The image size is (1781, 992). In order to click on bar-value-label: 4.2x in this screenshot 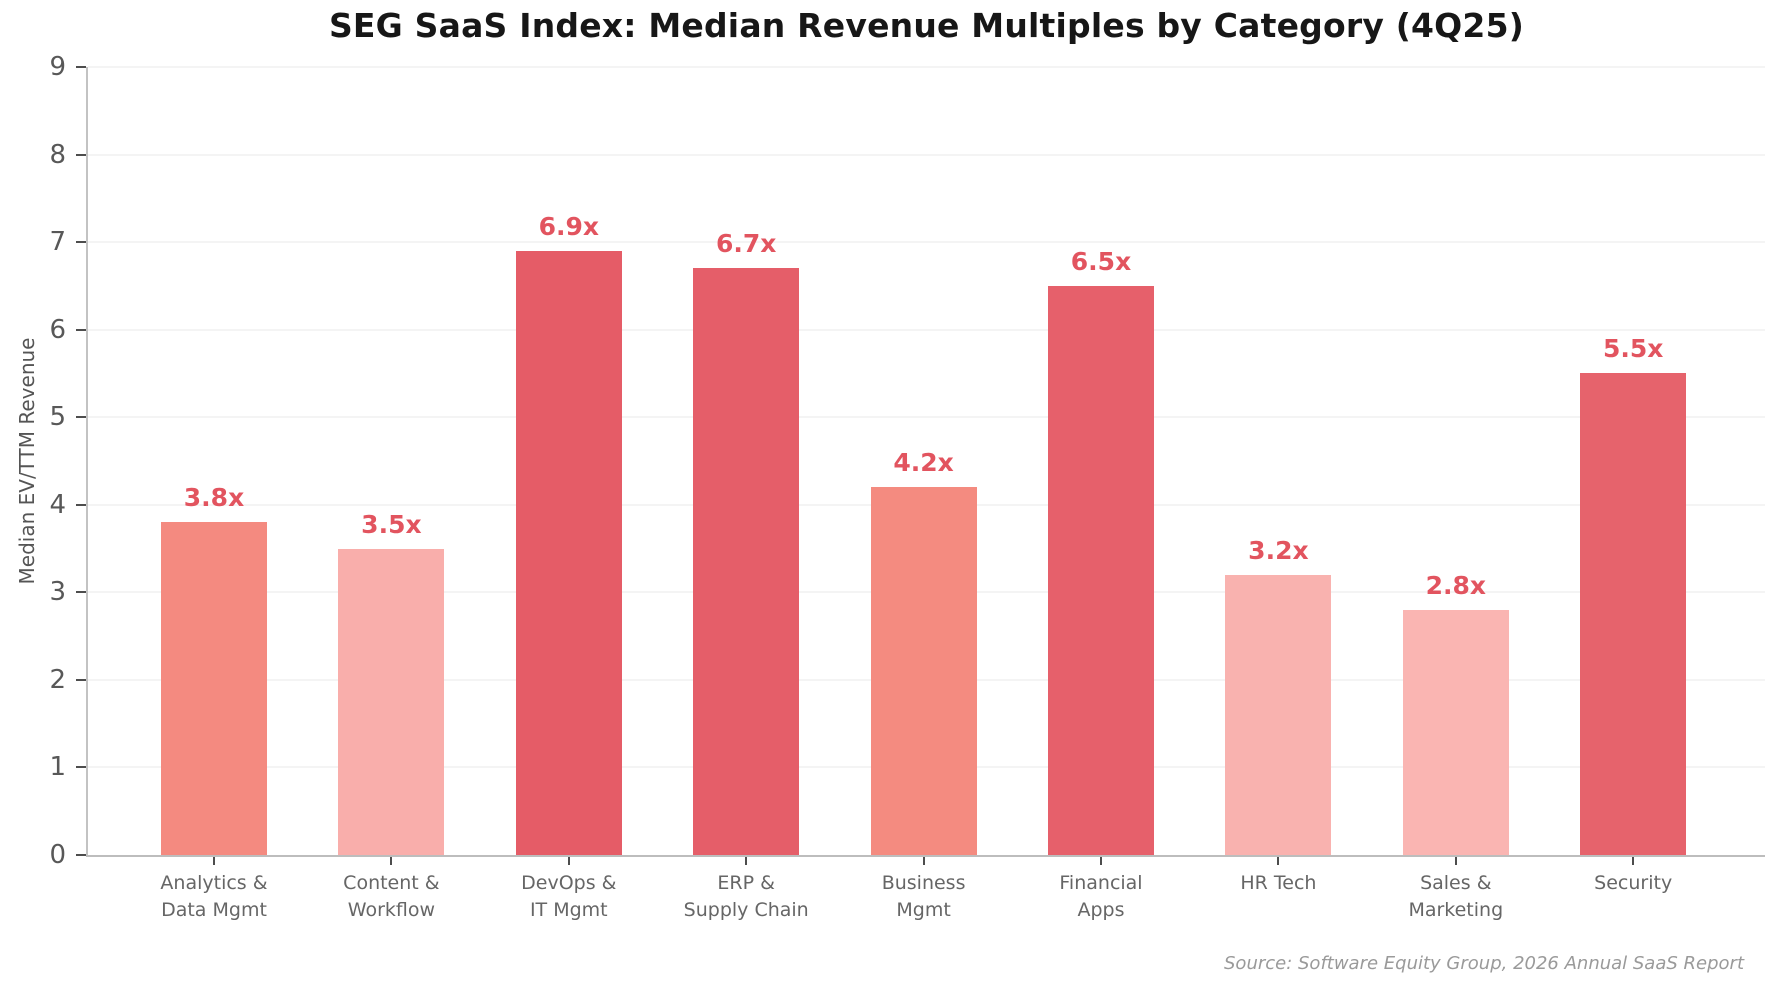, I will do `click(923, 463)`.